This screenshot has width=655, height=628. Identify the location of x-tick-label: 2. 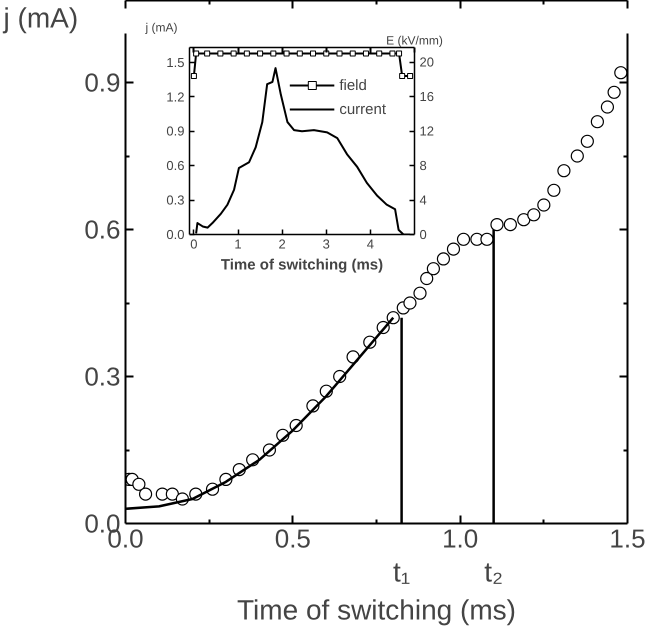
(282, 244).